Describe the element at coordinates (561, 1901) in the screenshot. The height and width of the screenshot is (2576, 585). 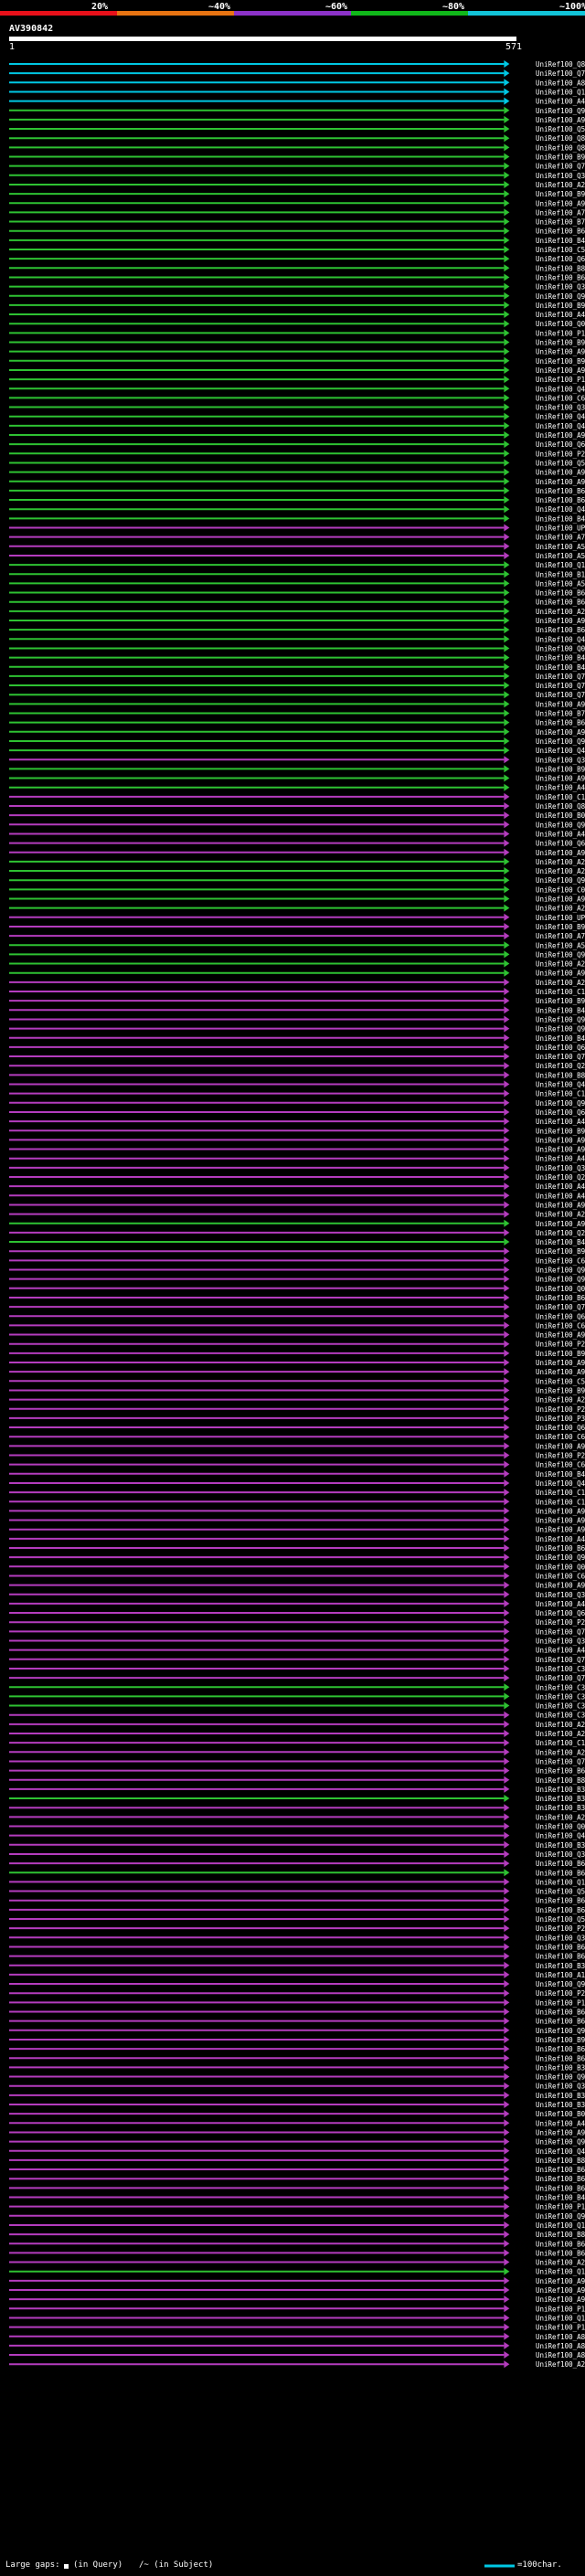
I see `hit-label: UniRef100_B6DZ11` at that location.